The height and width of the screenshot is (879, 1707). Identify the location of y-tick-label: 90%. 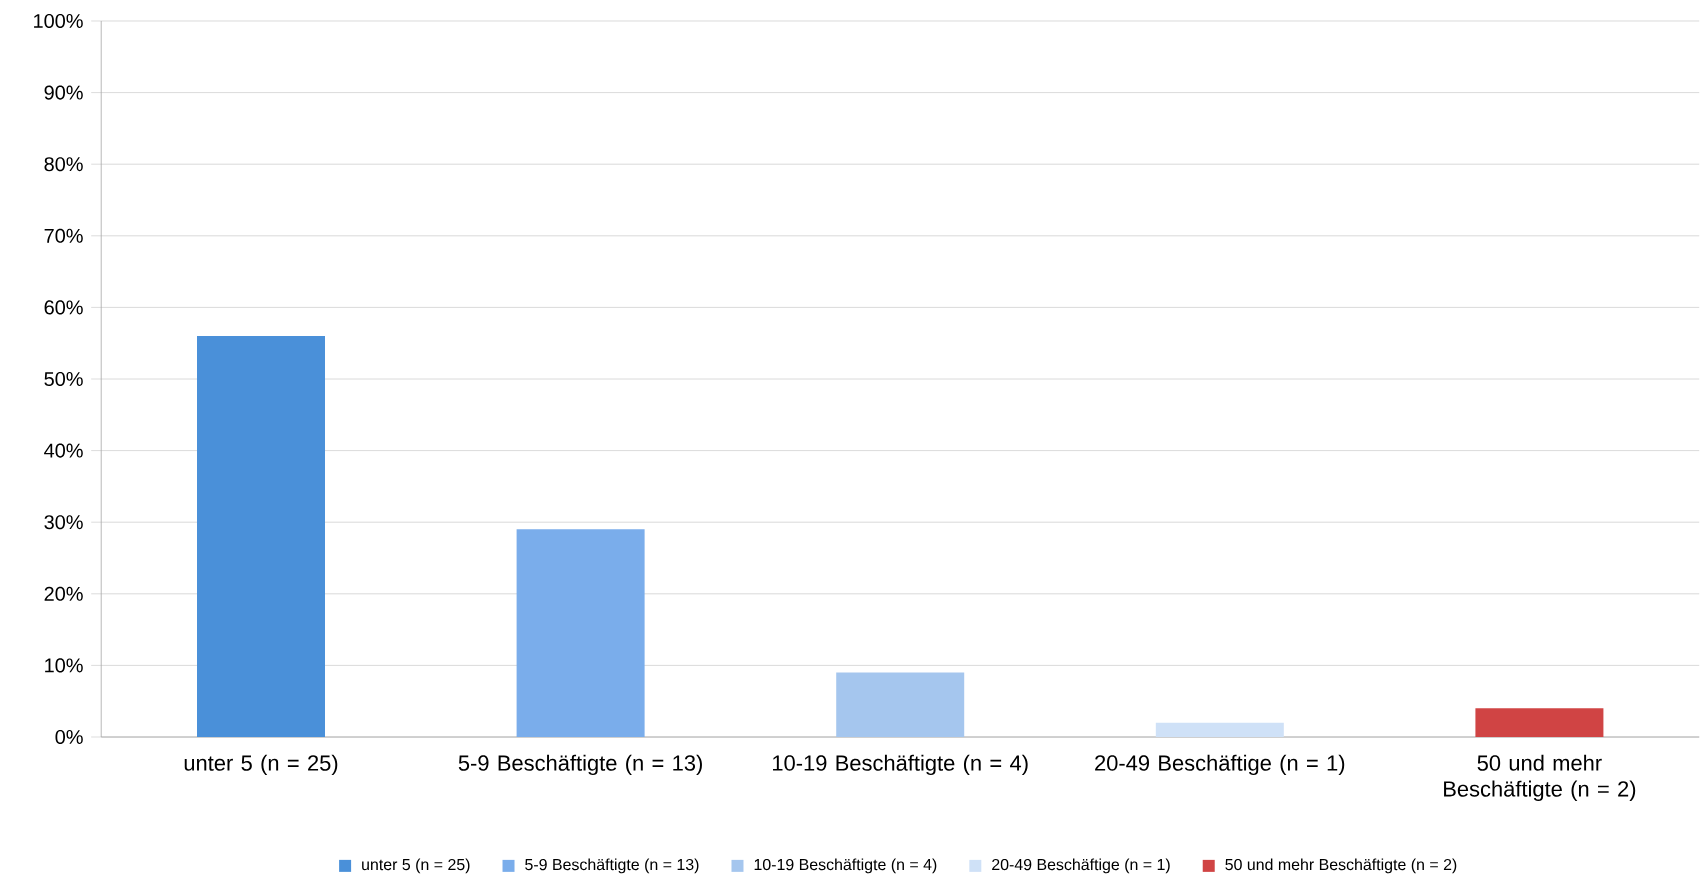
(63, 92).